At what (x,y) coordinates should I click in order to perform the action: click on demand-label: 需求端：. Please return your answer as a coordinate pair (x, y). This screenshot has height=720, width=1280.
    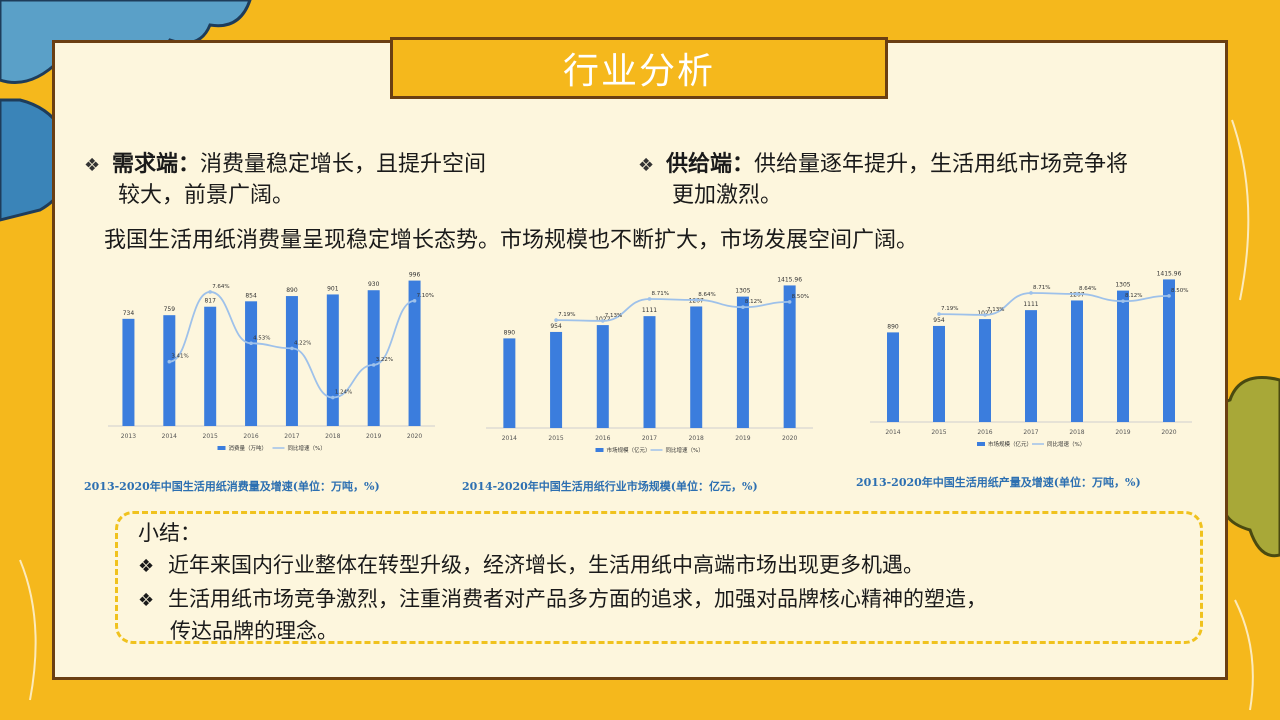
    Looking at the image, I should click on (156, 164).